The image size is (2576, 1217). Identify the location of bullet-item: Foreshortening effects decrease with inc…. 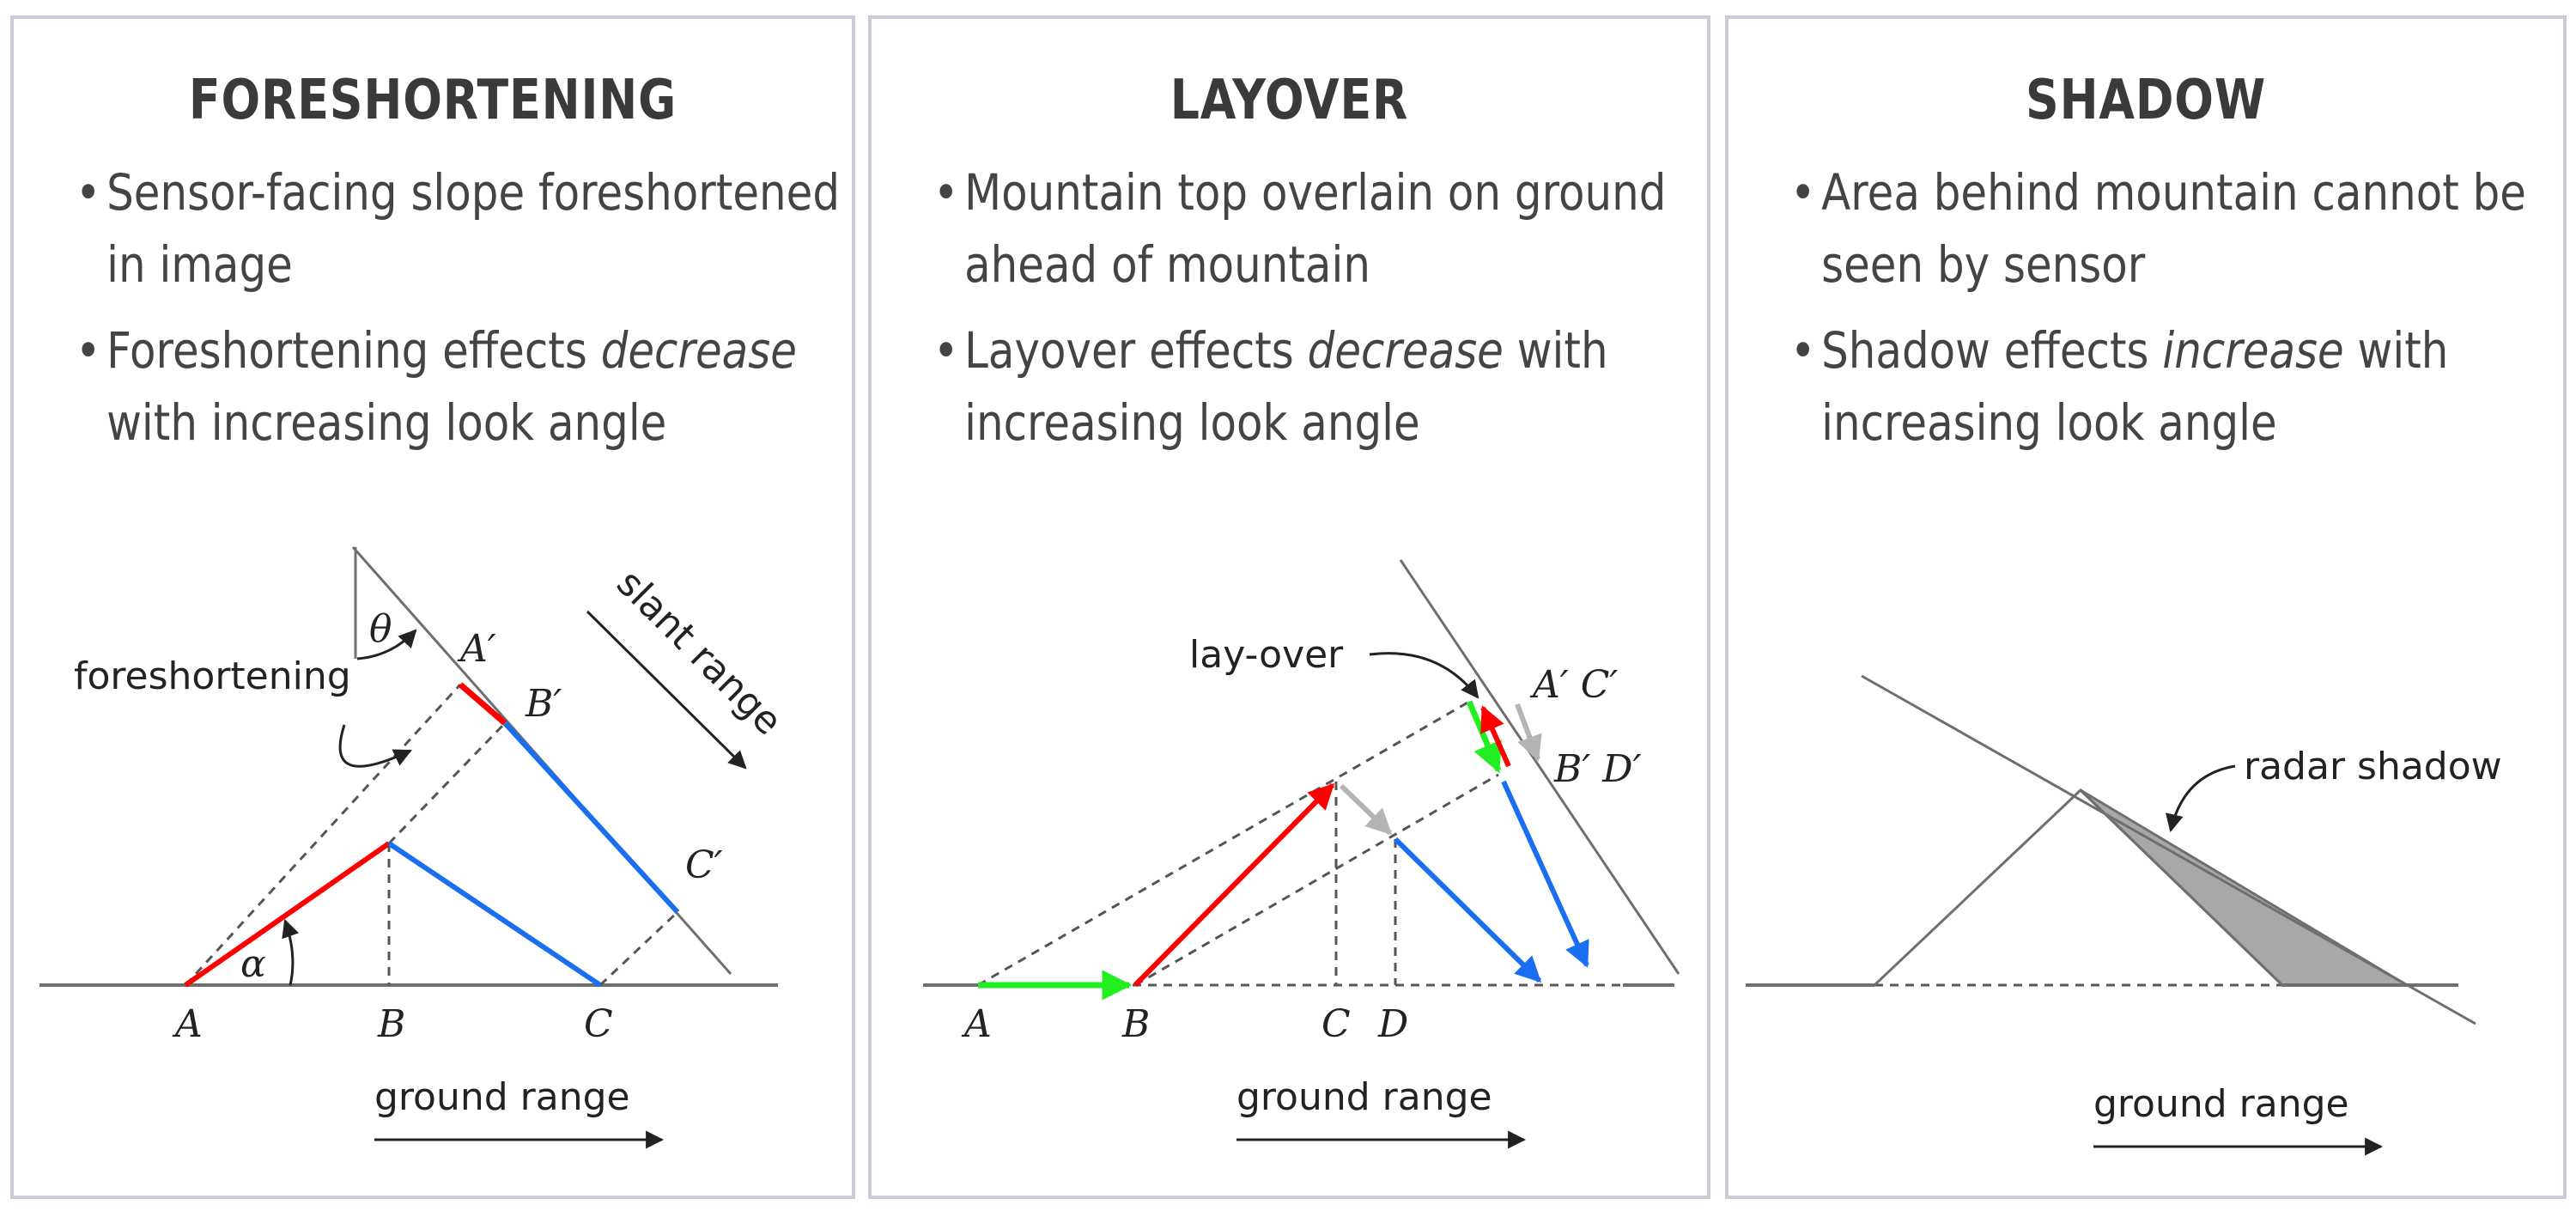
(461, 386).